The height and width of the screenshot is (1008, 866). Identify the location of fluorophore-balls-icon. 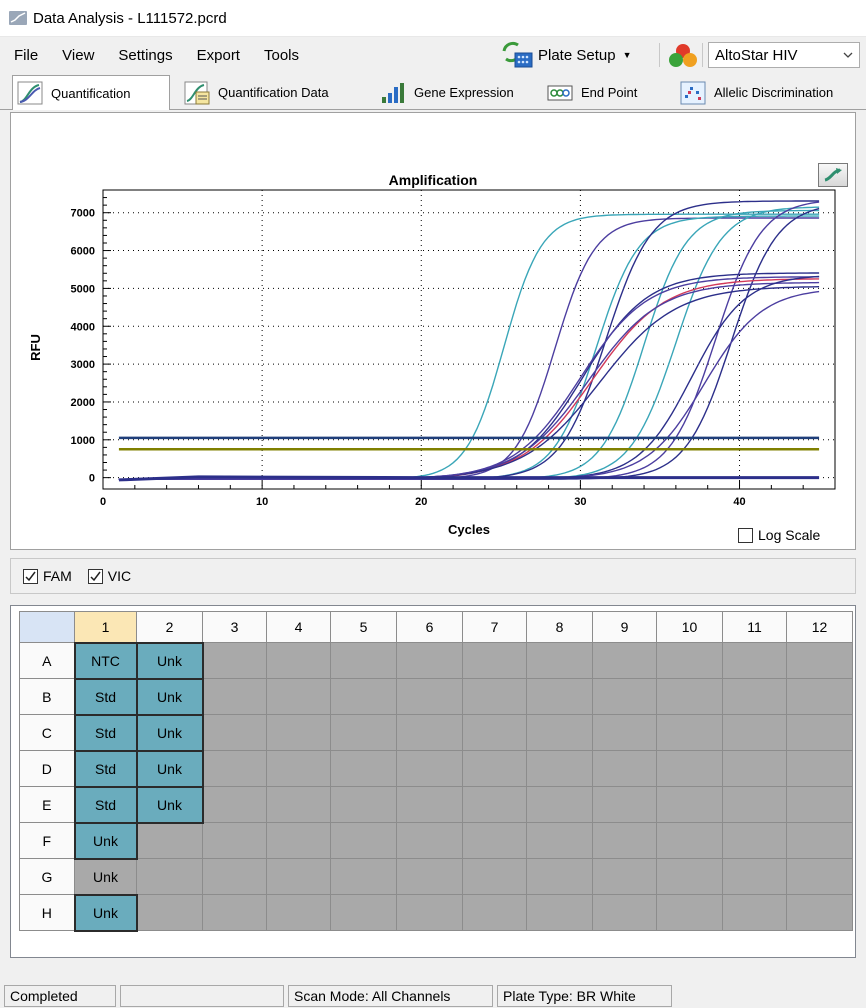
(683, 56).